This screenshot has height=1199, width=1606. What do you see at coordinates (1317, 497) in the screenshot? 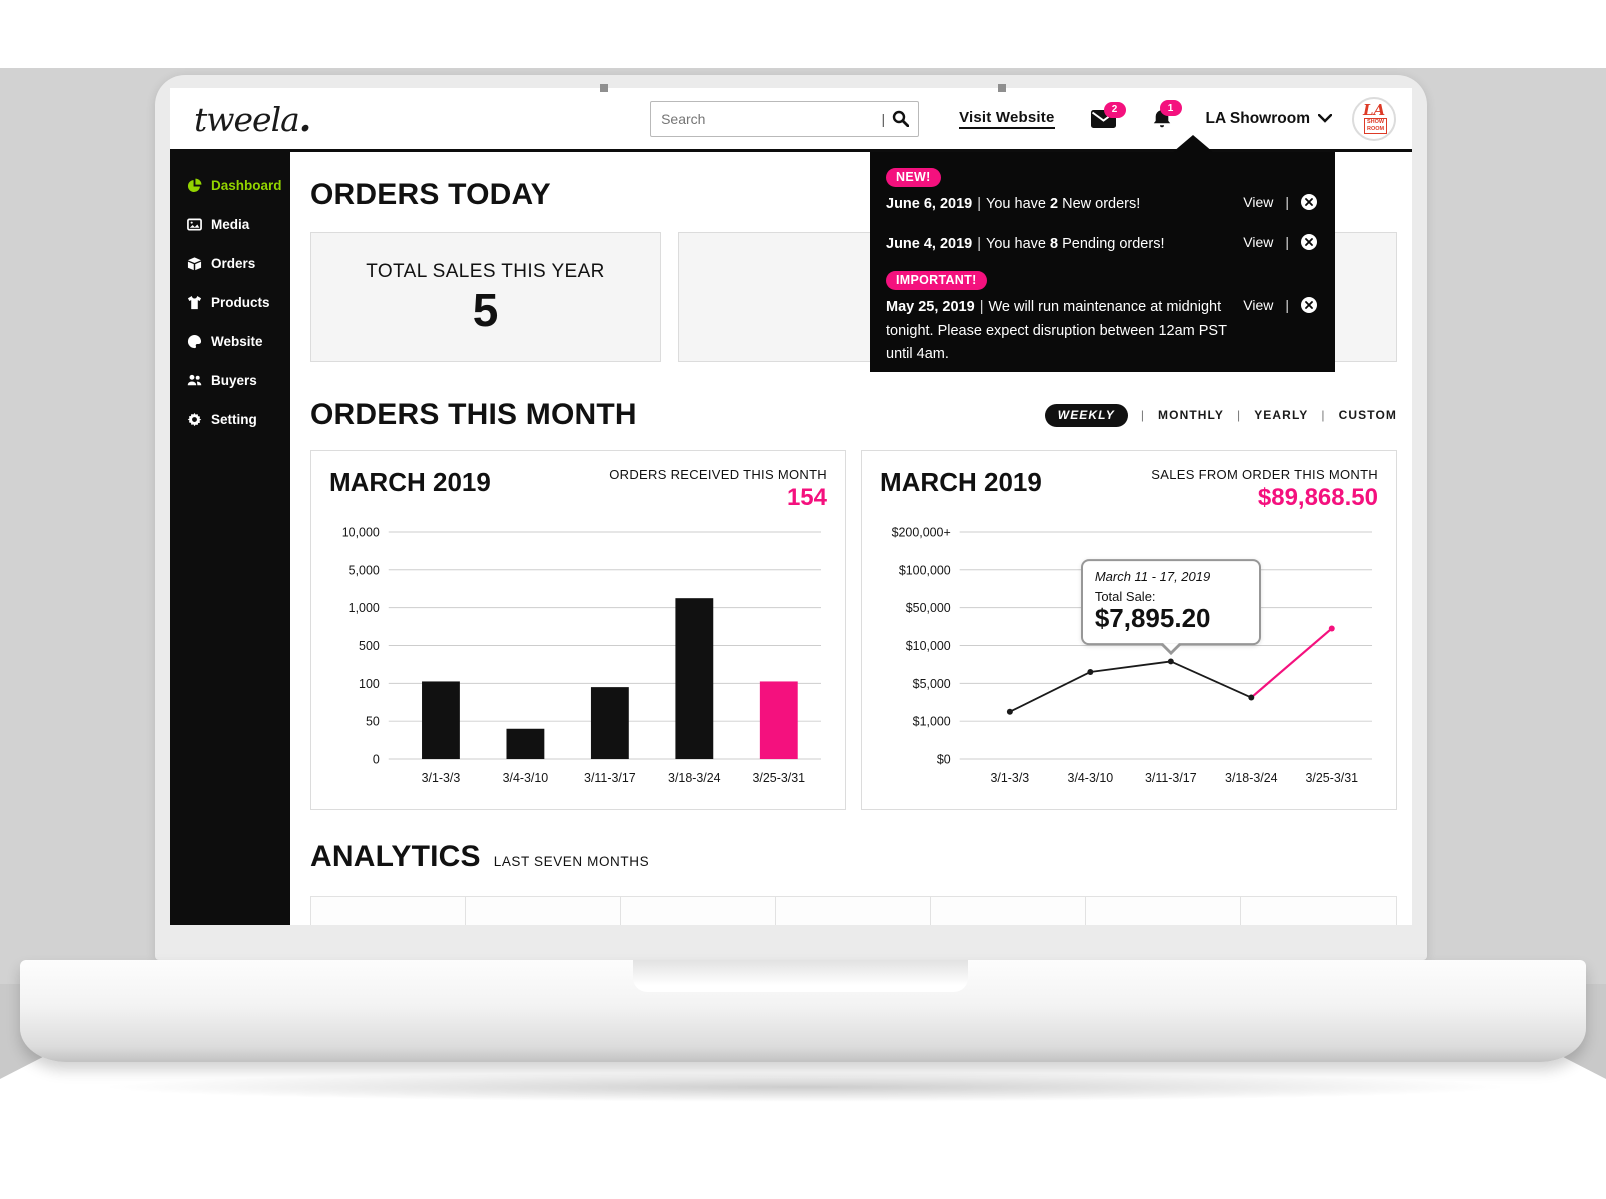
I see `line-chart-metric-value: $89,868.50` at bounding box center [1317, 497].